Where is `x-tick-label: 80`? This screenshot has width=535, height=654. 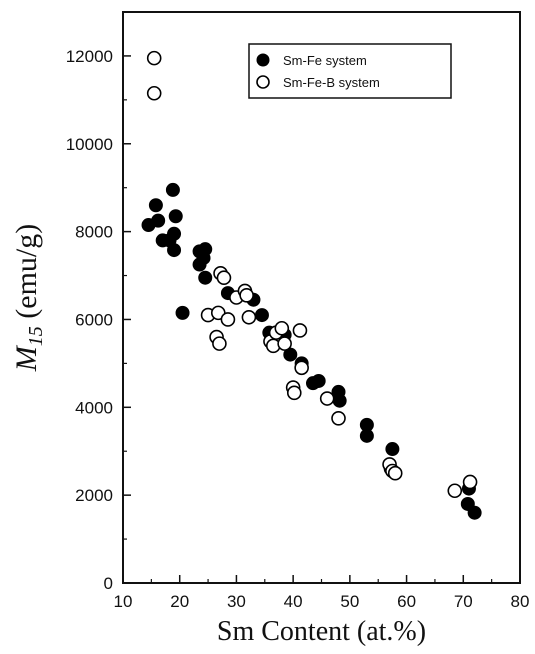 x-tick-label: 80 is located at coordinates (520, 601).